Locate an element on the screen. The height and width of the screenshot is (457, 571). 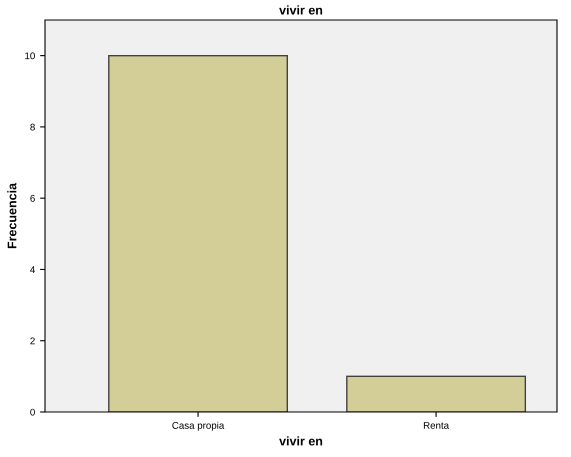
y-axis-title: Frecuencia is located at coordinates (11, 215).